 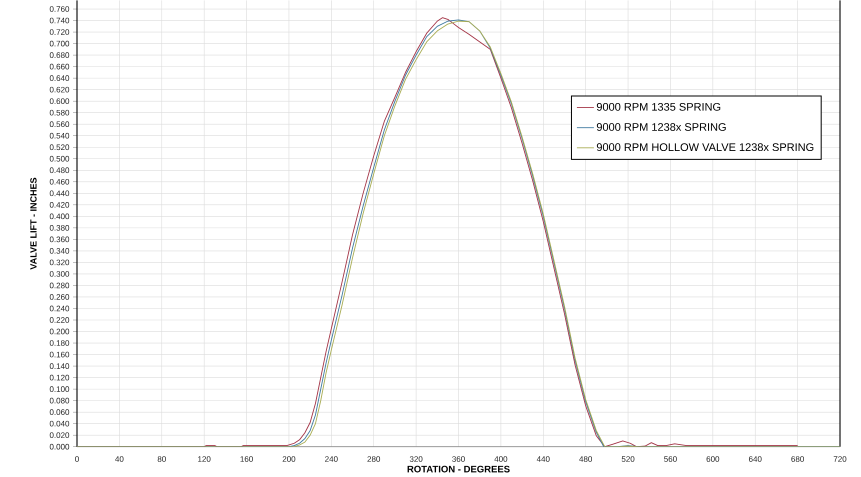 I want to click on x-tick-label: 80, so click(x=162, y=459).